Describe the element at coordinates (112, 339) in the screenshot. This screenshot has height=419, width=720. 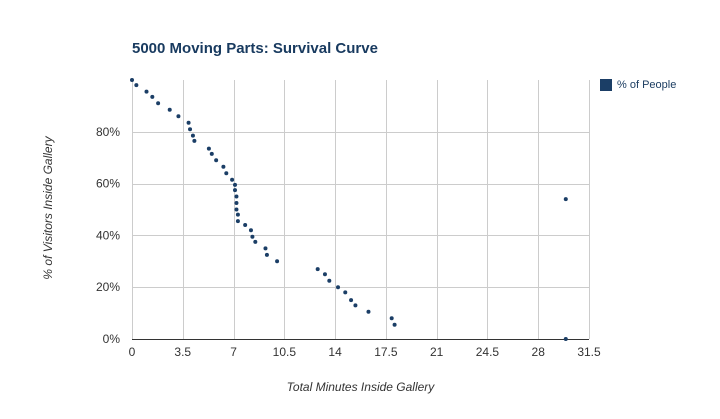
I see `y-tick-label: 0%` at that location.